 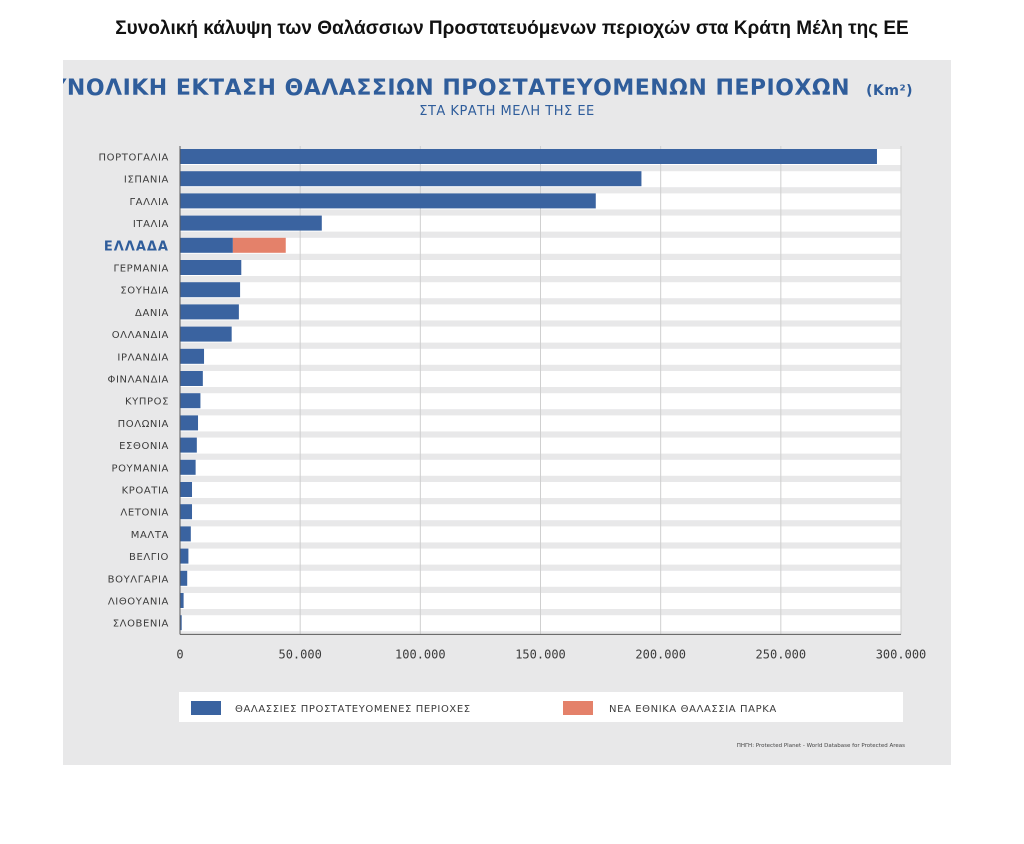 What do you see at coordinates (140, 468) in the screenshot?
I see `category-label: ΡΟΥΜΑΝΙΑ` at bounding box center [140, 468].